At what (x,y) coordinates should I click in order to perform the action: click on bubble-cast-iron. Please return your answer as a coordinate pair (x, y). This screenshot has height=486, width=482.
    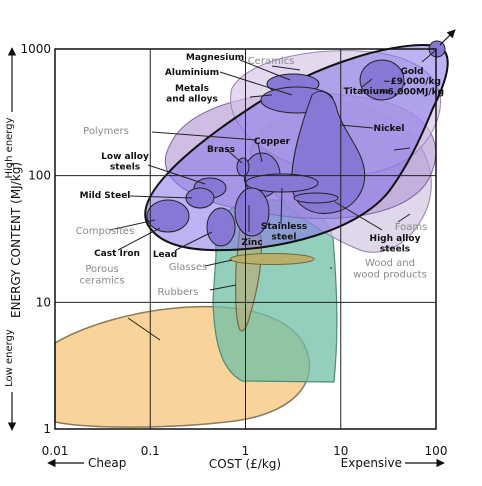
    Looking at the image, I should click on (168, 216).